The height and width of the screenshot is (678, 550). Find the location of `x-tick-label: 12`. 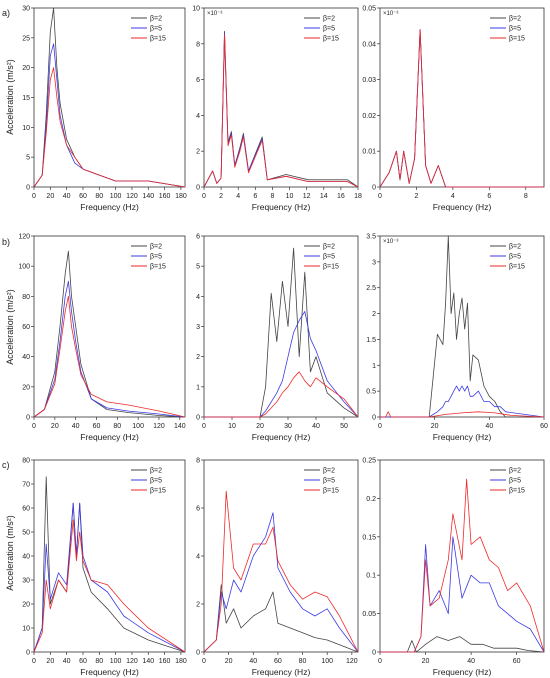

x-tick-label: 12 is located at coordinates (307, 196).